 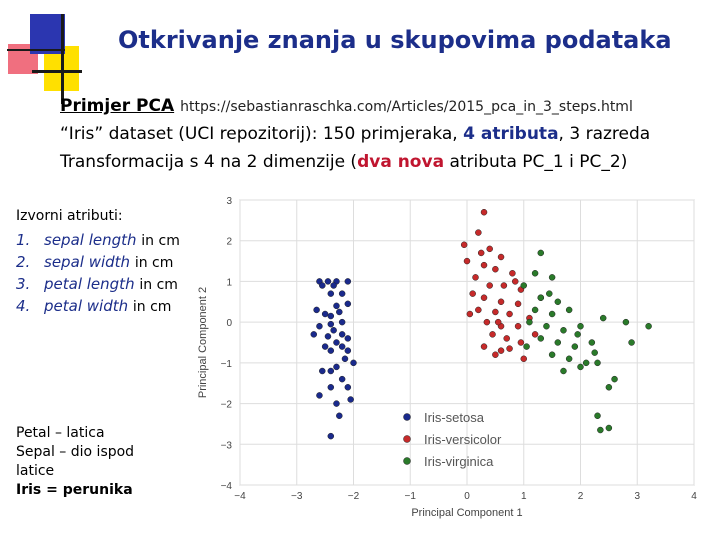 I want to click on attribute-item: 3. petal length in cm, so click(x=100, y=285).